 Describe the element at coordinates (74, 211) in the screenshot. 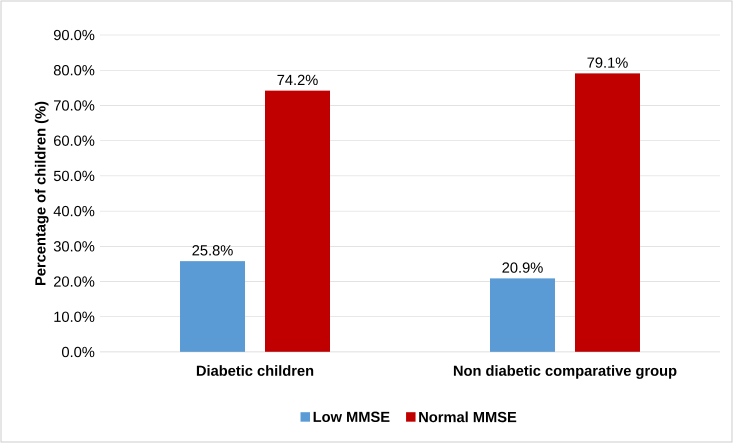

I see `y-tick-label: 40.0%` at that location.